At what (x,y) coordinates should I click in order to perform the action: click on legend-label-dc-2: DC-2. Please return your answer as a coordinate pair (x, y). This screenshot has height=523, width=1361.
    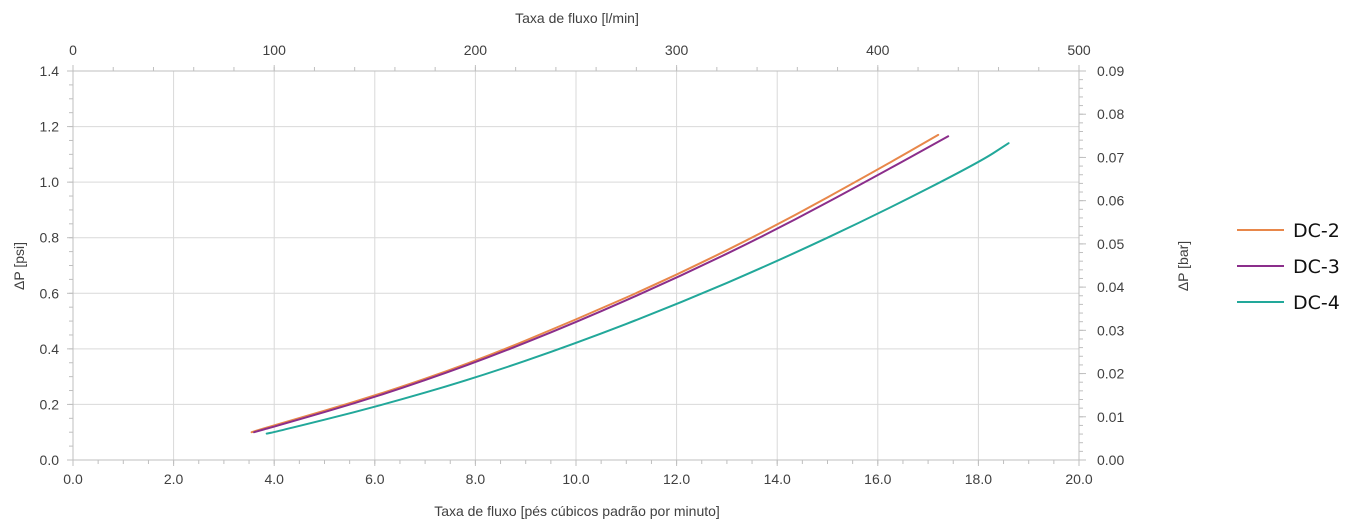
    Looking at the image, I should click on (1316, 231).